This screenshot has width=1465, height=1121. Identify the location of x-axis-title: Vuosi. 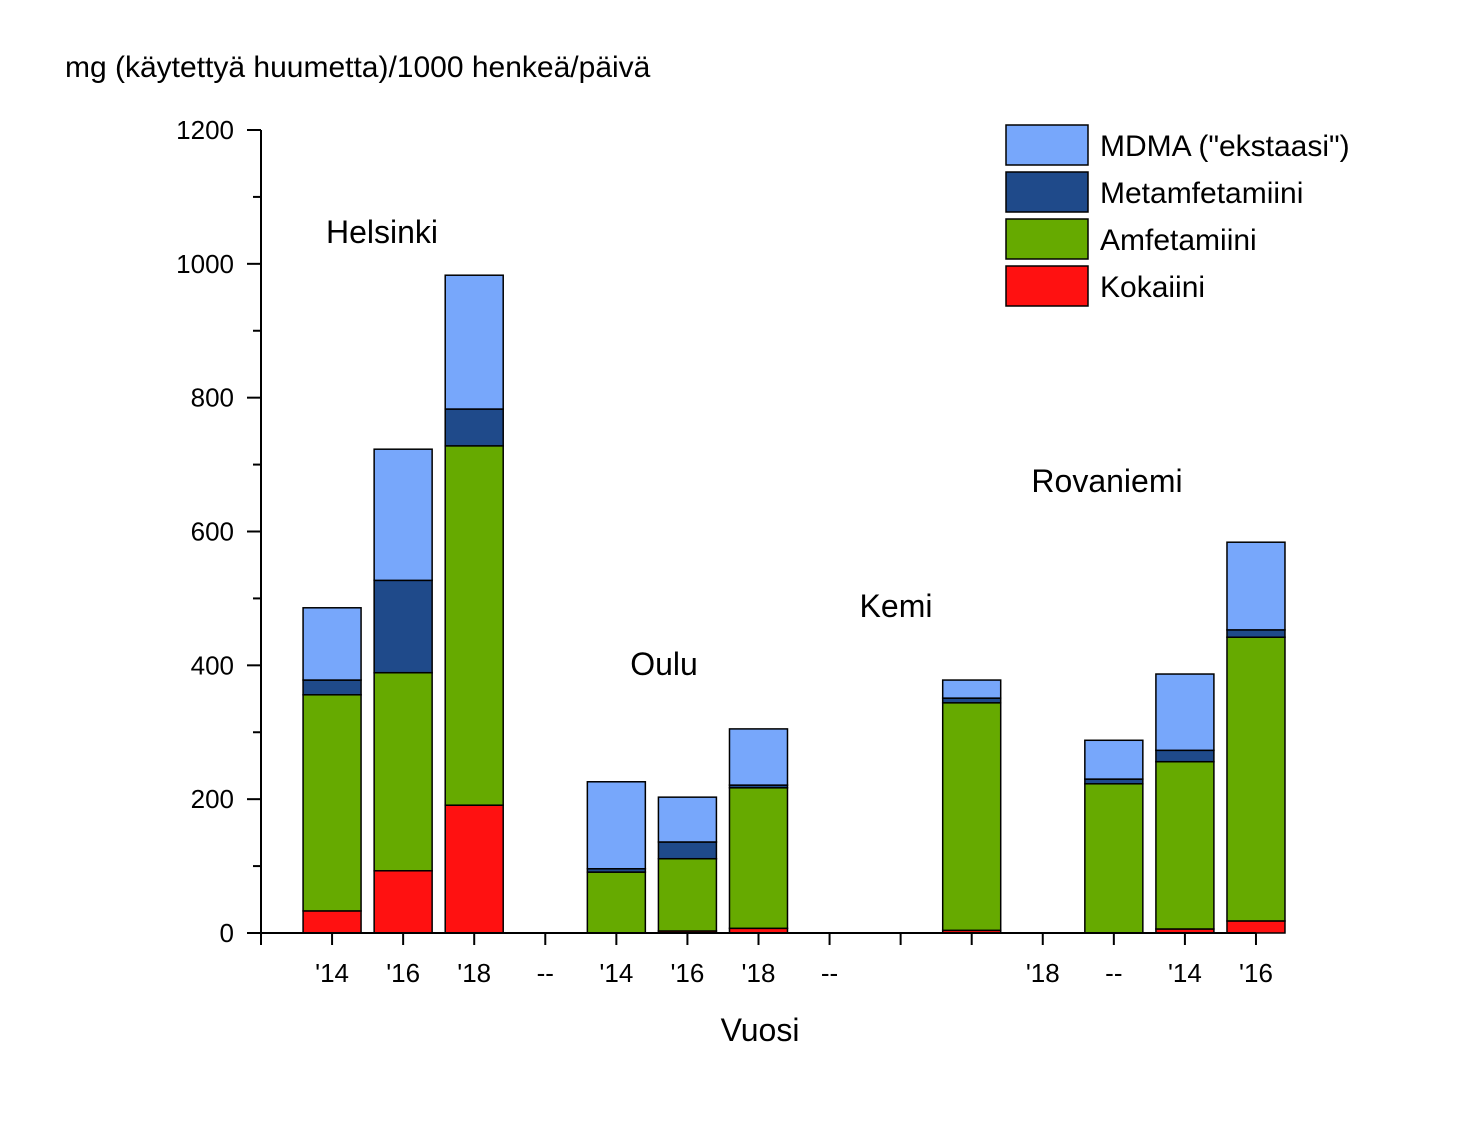
(760, 1030).